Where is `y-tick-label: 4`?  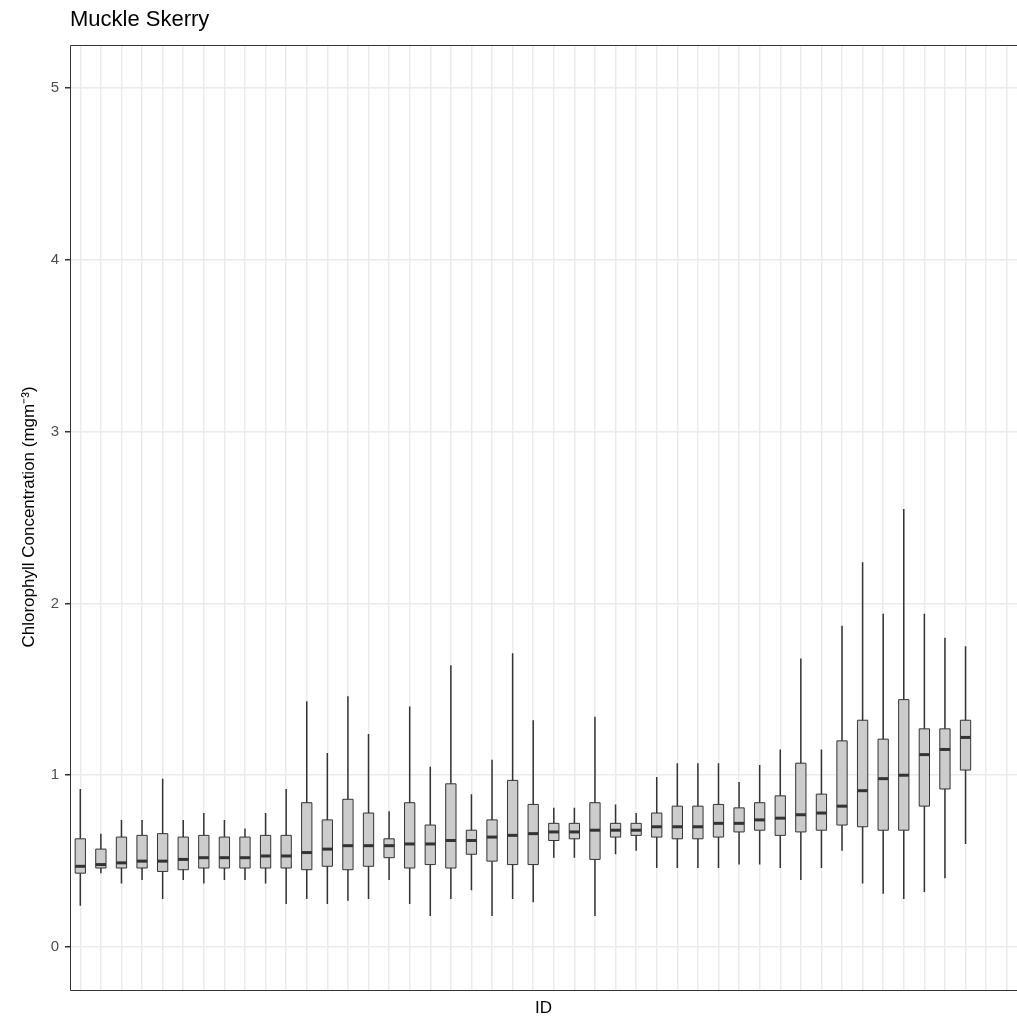 y-tick-label: 4 is located at coordinates (54, 258).